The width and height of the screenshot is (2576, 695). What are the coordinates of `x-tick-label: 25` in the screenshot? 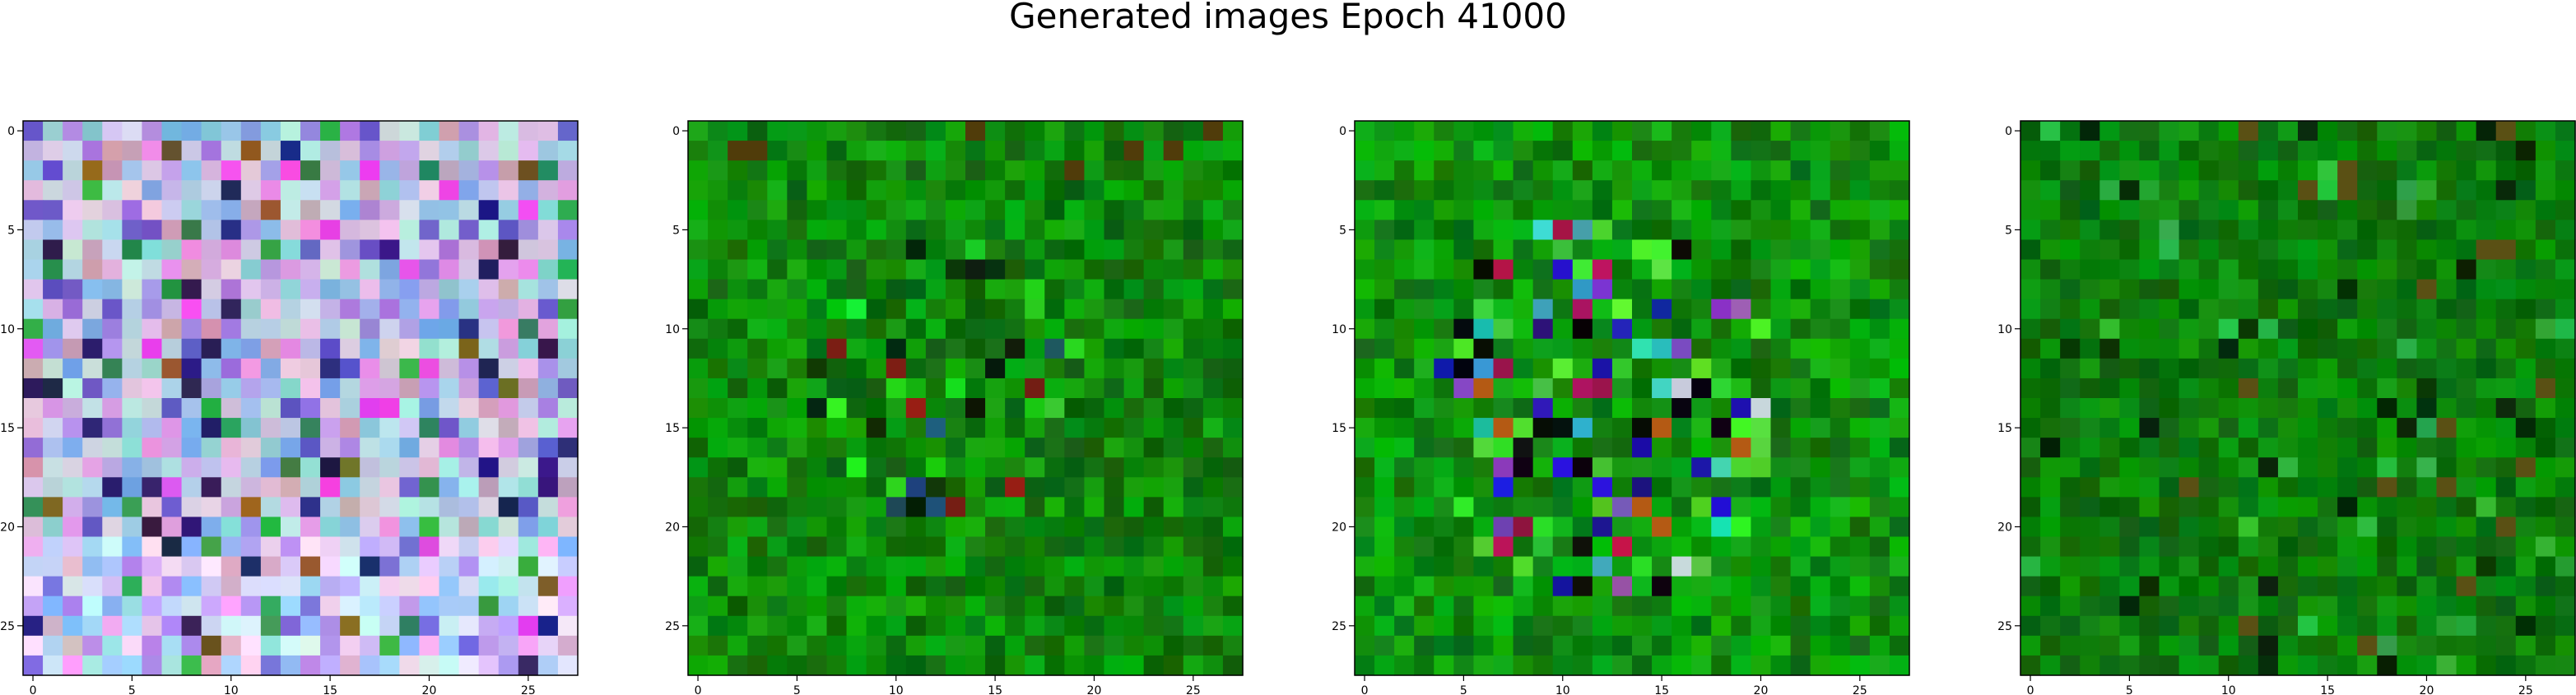 It's located at (2525, 689).